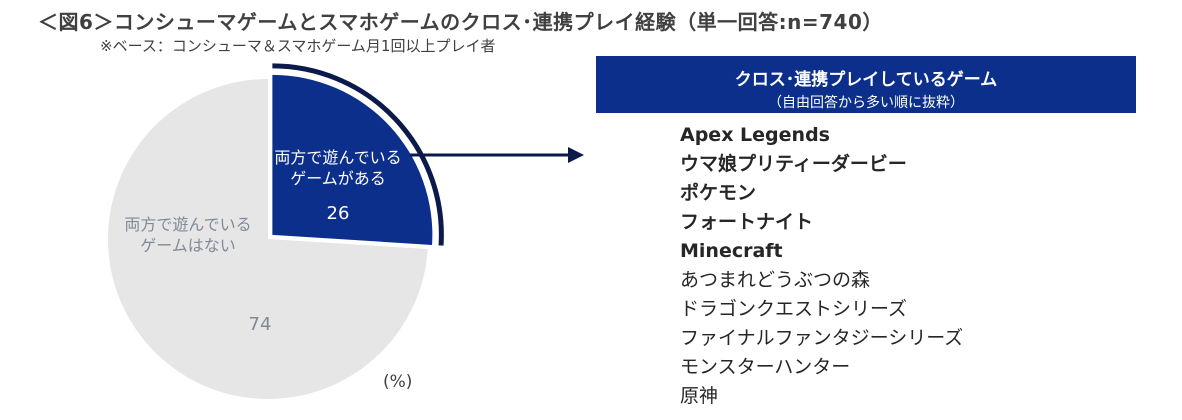 The height and width of the screenshot is (420, 1182). What do you see at coordinates (755, 135) in the screenshot?
I see `game-item: Apex Legends` at bounding box center [755, 135].